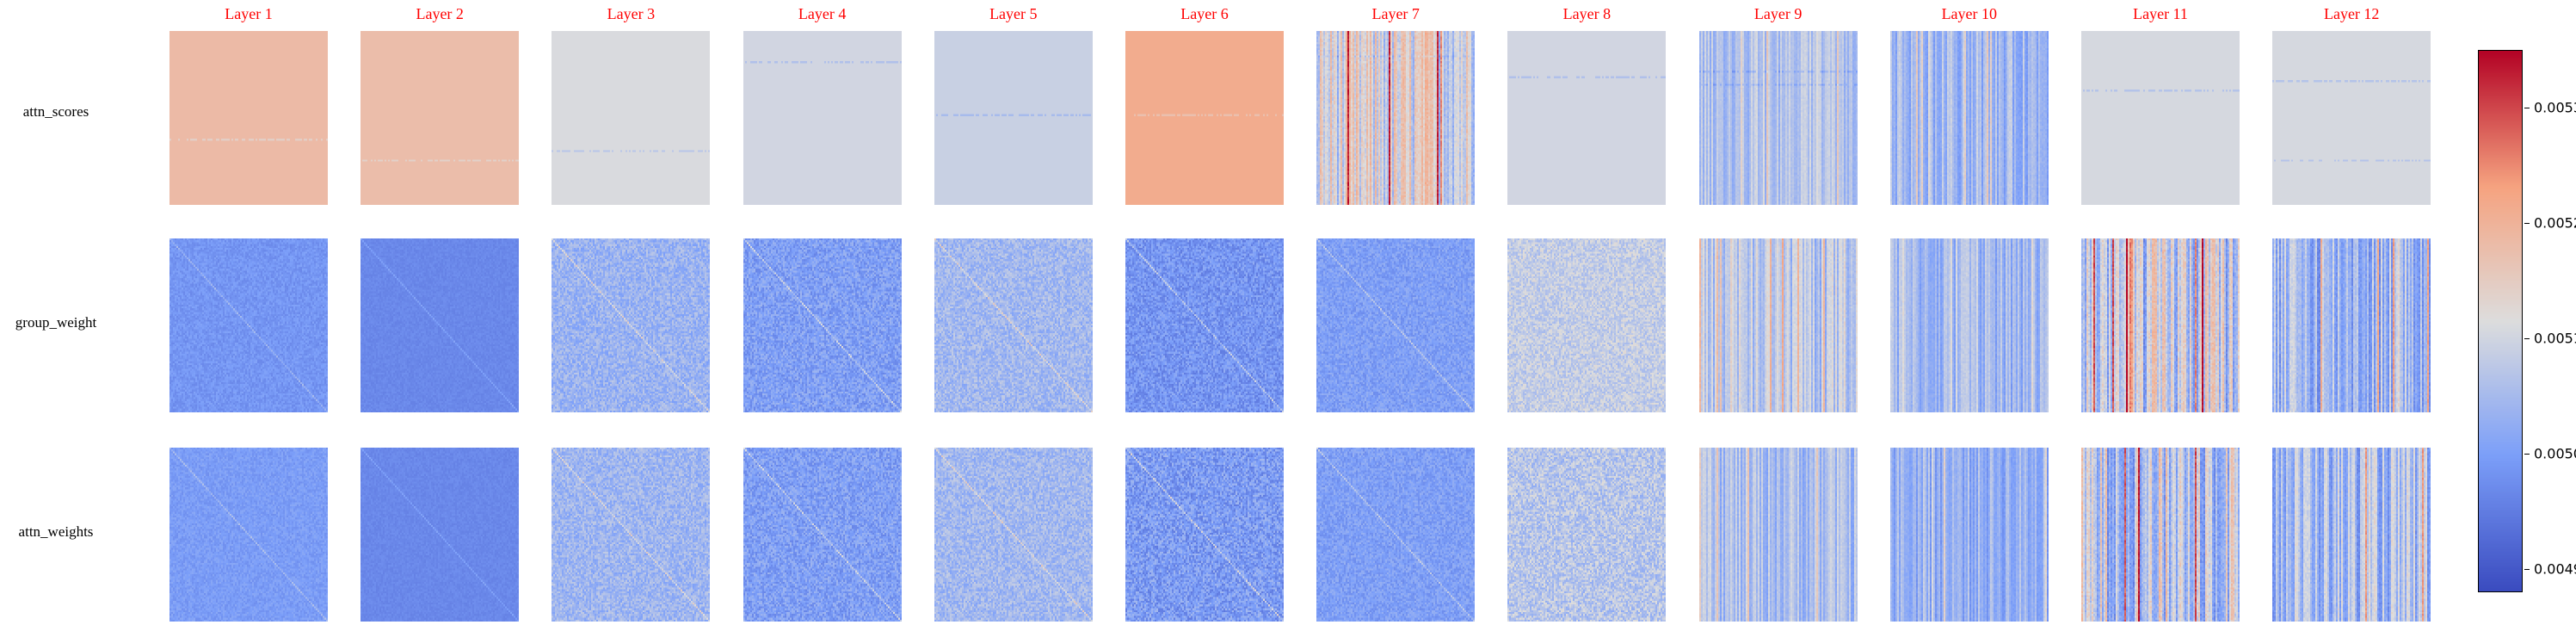  I want to click on layer-title: Layer 4, so click(822, 13).